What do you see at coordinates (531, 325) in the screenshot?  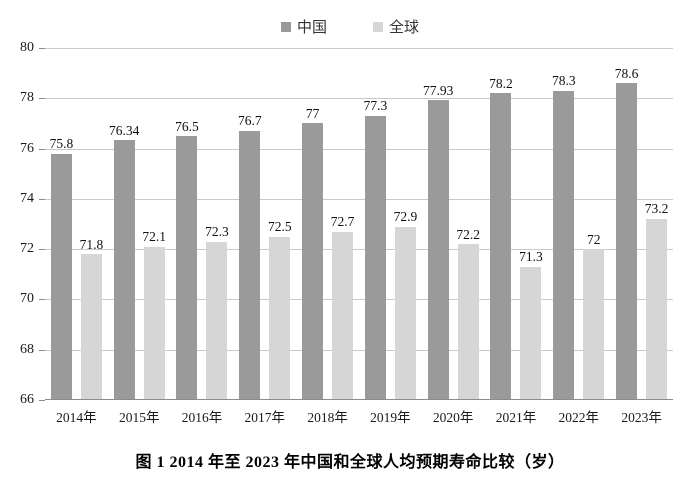 I see `bar-global-2021年: 71.3` at bounding box center [531, 325].